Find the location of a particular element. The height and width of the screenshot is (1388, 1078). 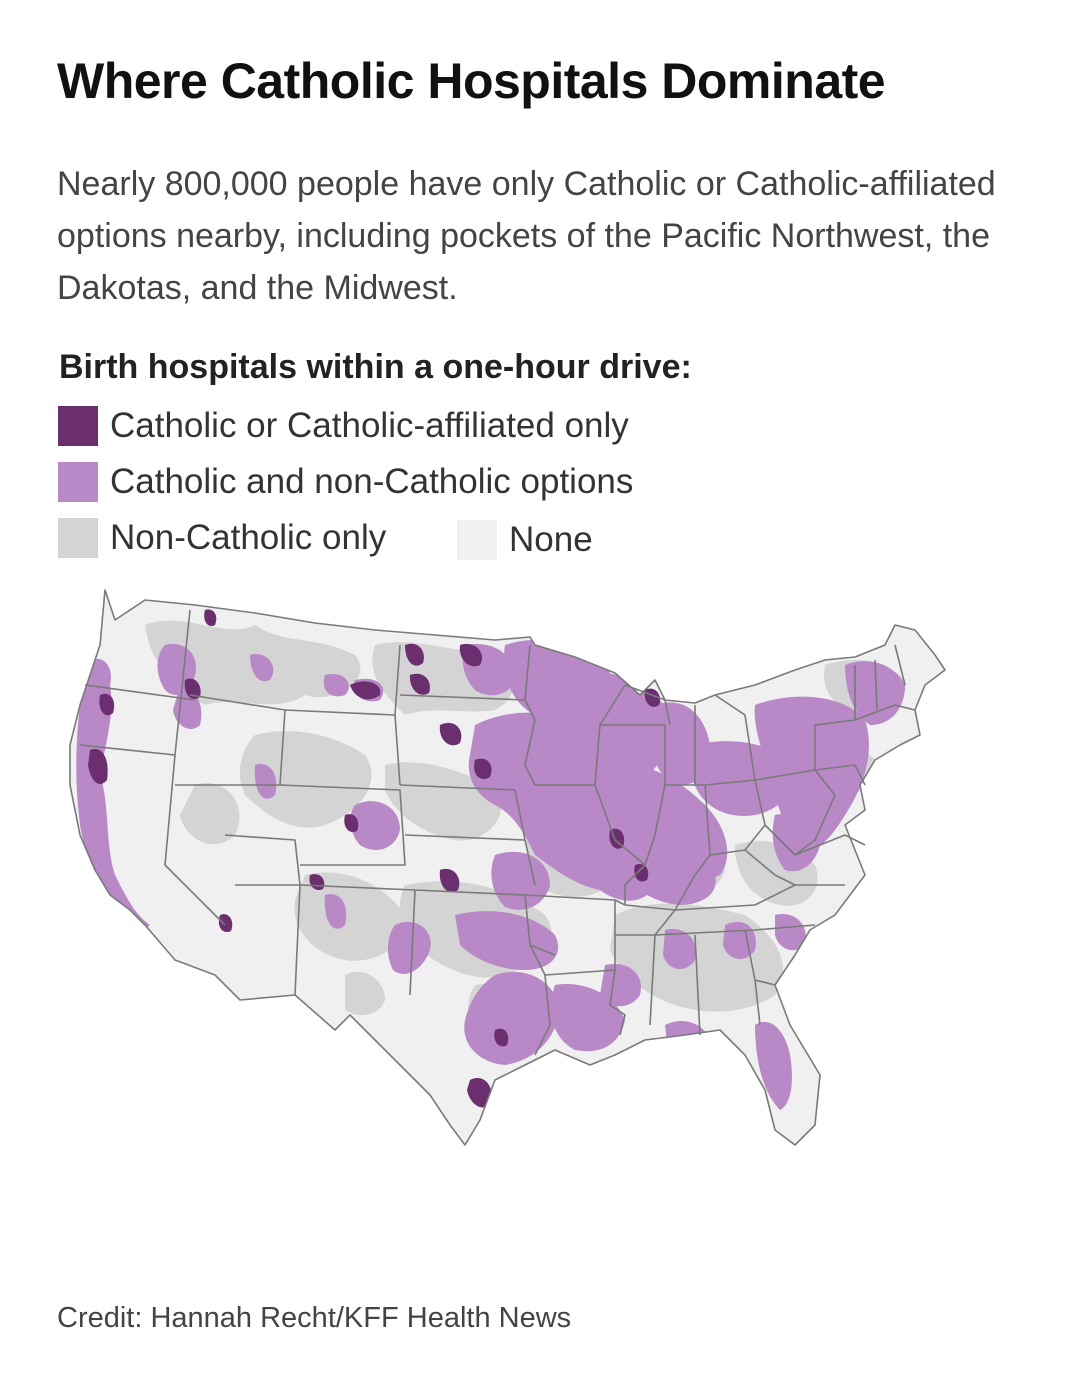

legend-label-none: None is located at coordinates (551, 539).